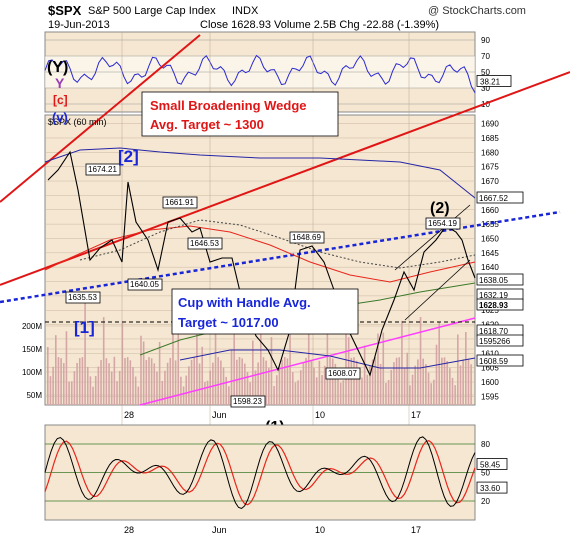 Image resolution: width=570 pixels, height=540 pixels. What do you see at coordinates (485, 40) in the screenshot?
I see `rsi-tick-label: 90` at bounding box center [485, 40].